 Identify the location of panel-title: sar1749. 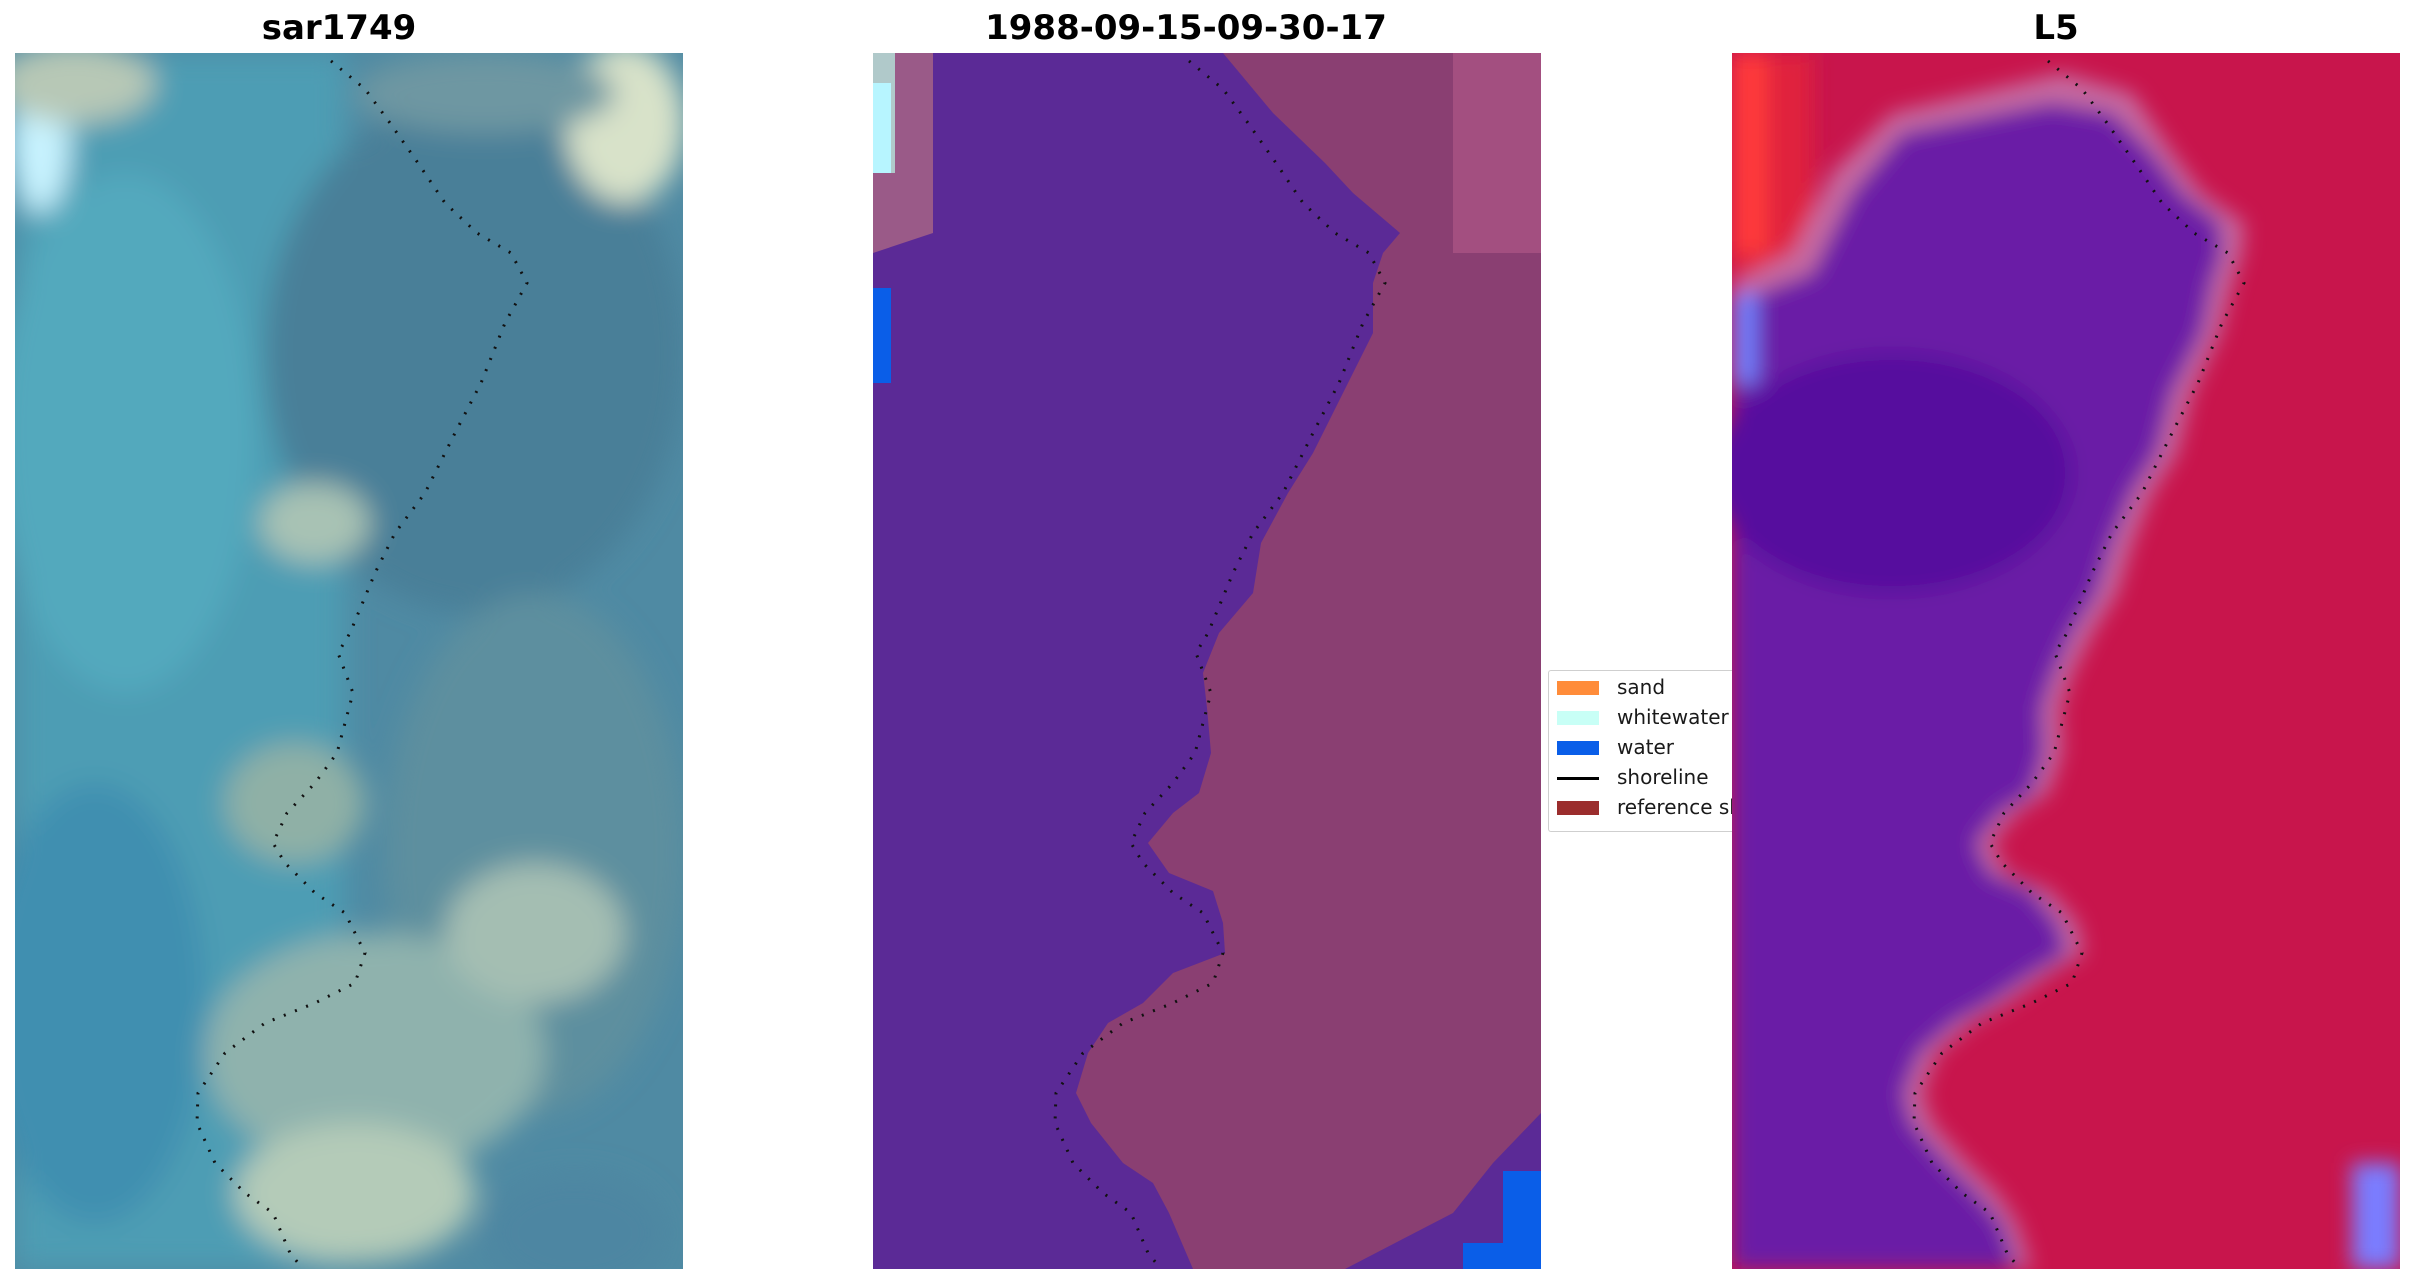
(339, 28).